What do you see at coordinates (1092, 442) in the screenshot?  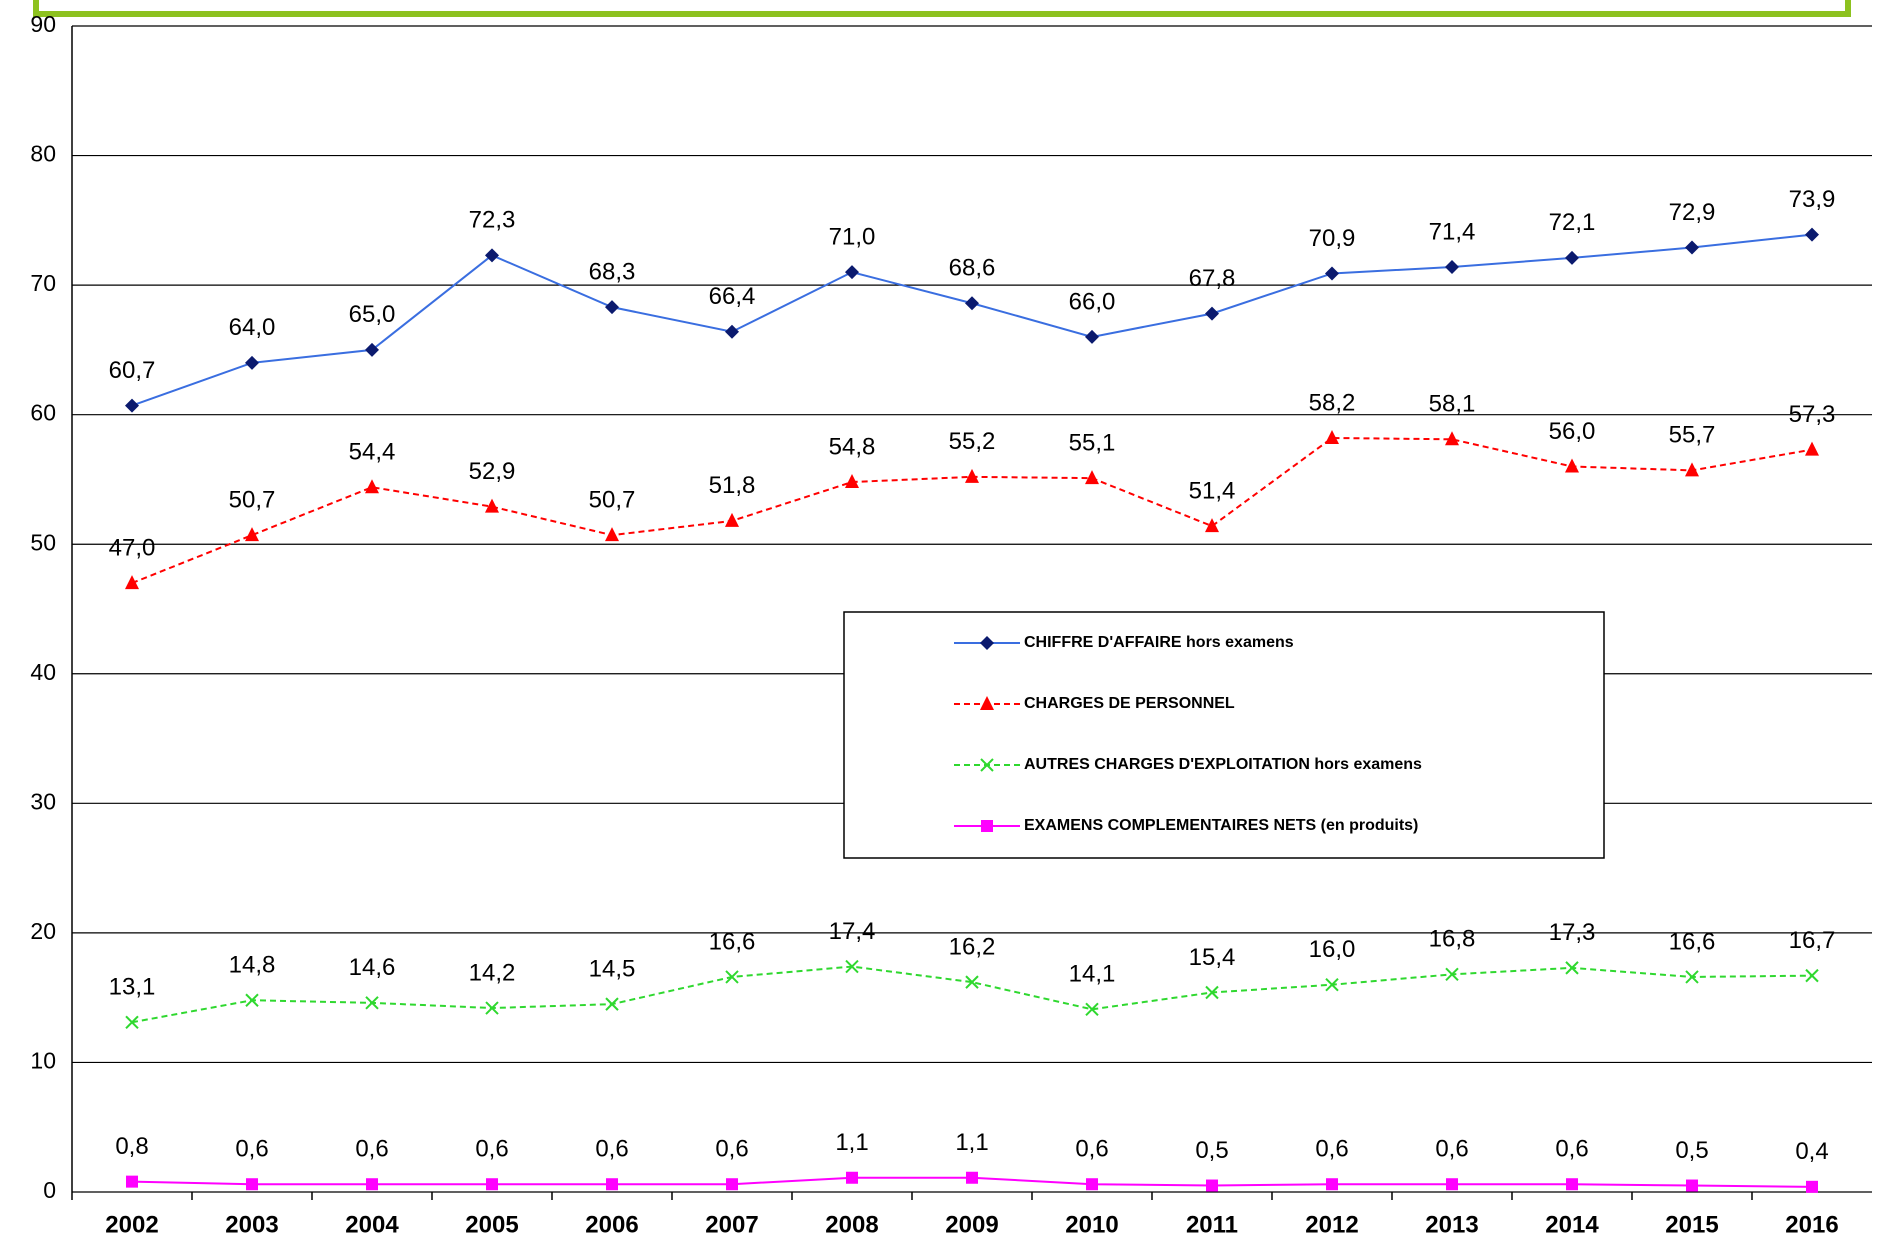 I see `data-label: 55,1` at bounding box center [1092, 442].